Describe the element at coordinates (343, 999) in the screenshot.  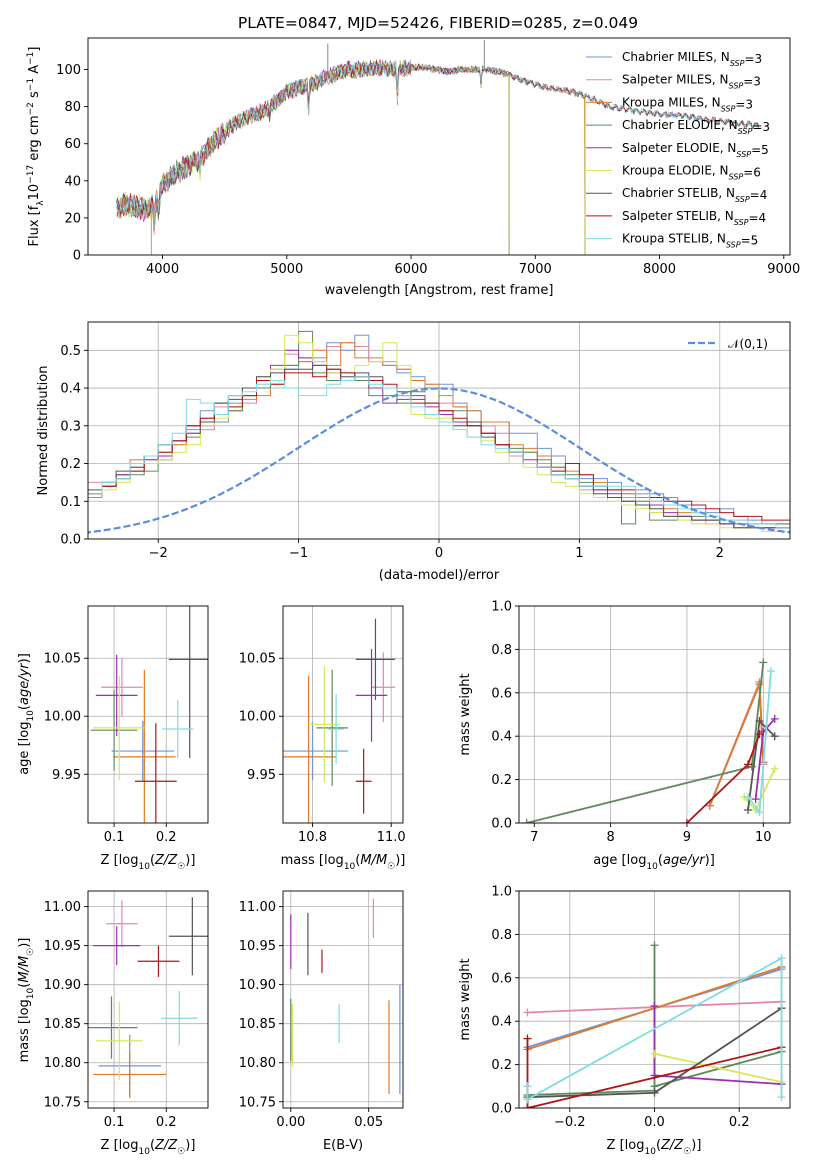
I see `axes-frame` at that location.